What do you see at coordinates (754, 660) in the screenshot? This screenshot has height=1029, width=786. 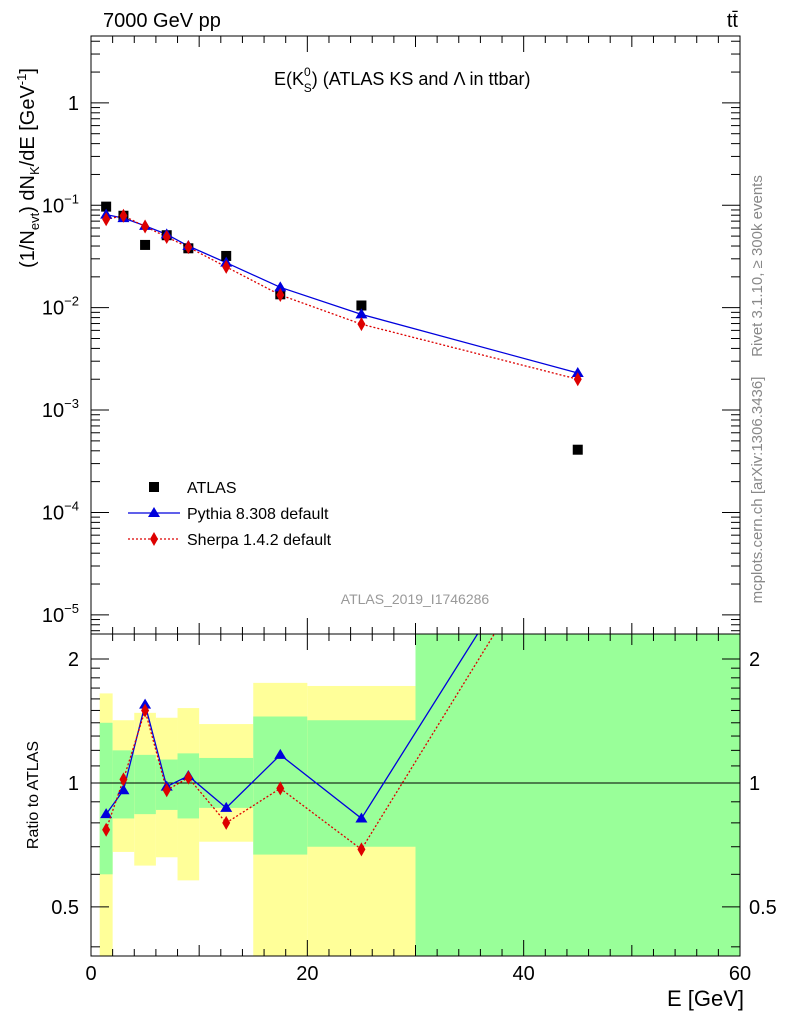 I see `ratio-y-tick-label-right-2: 2` at bounding box center [754, 660].